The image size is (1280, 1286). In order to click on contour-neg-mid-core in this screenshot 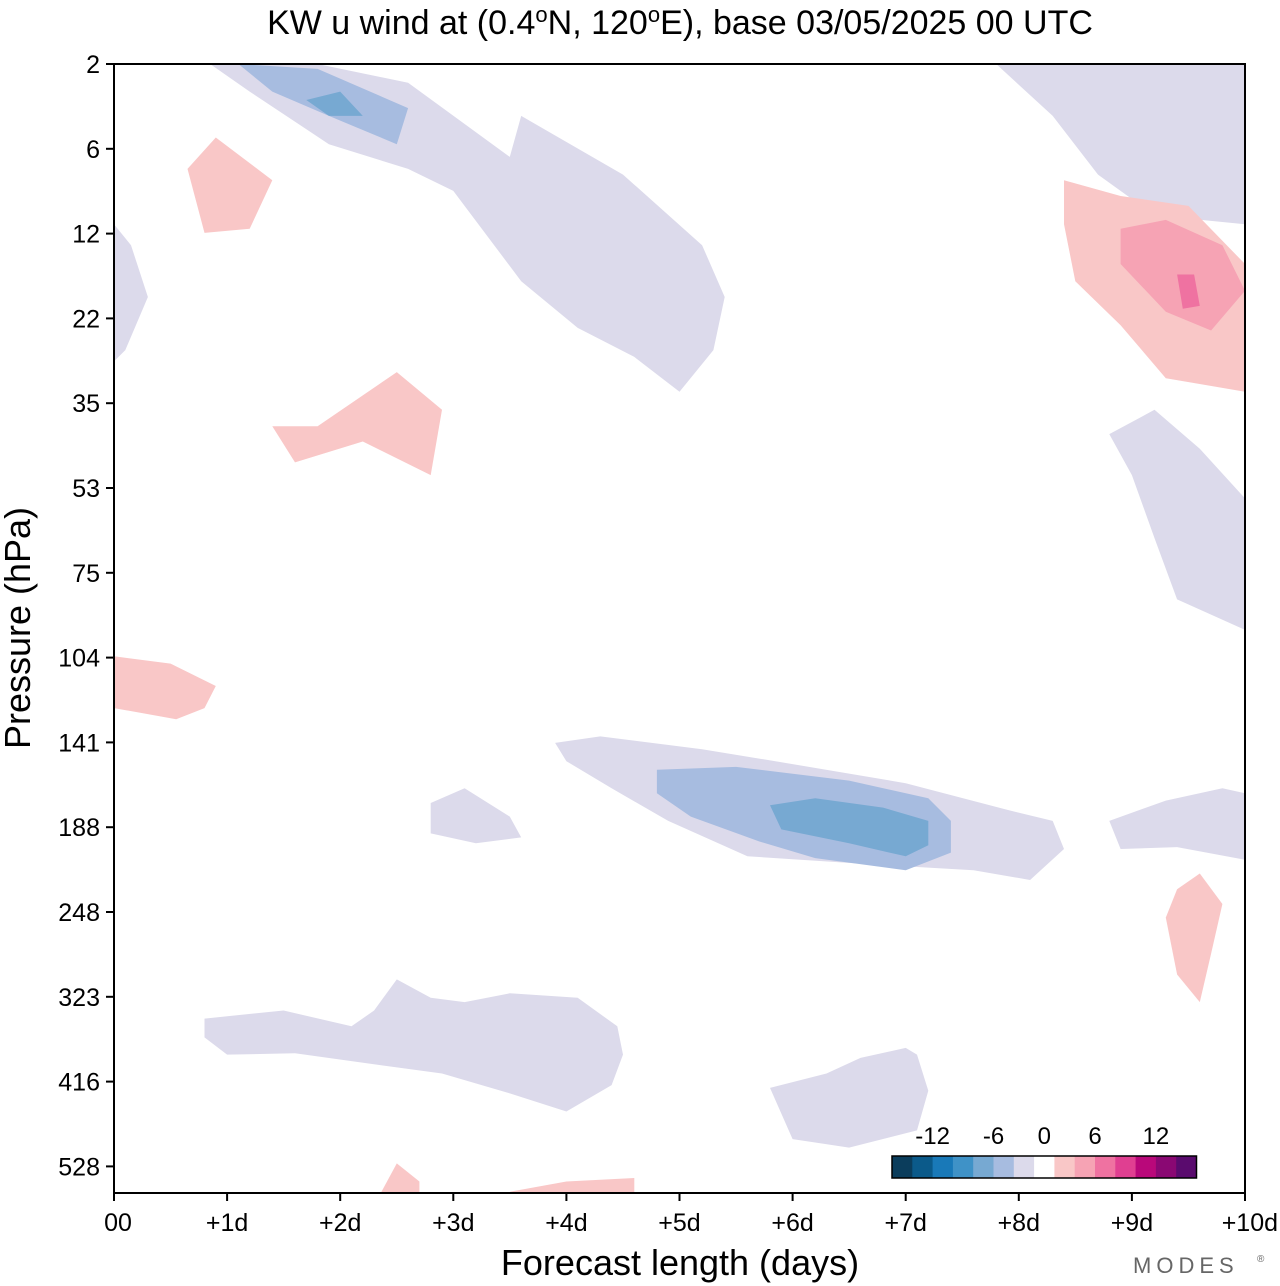, I will do `click(849, 827)`.